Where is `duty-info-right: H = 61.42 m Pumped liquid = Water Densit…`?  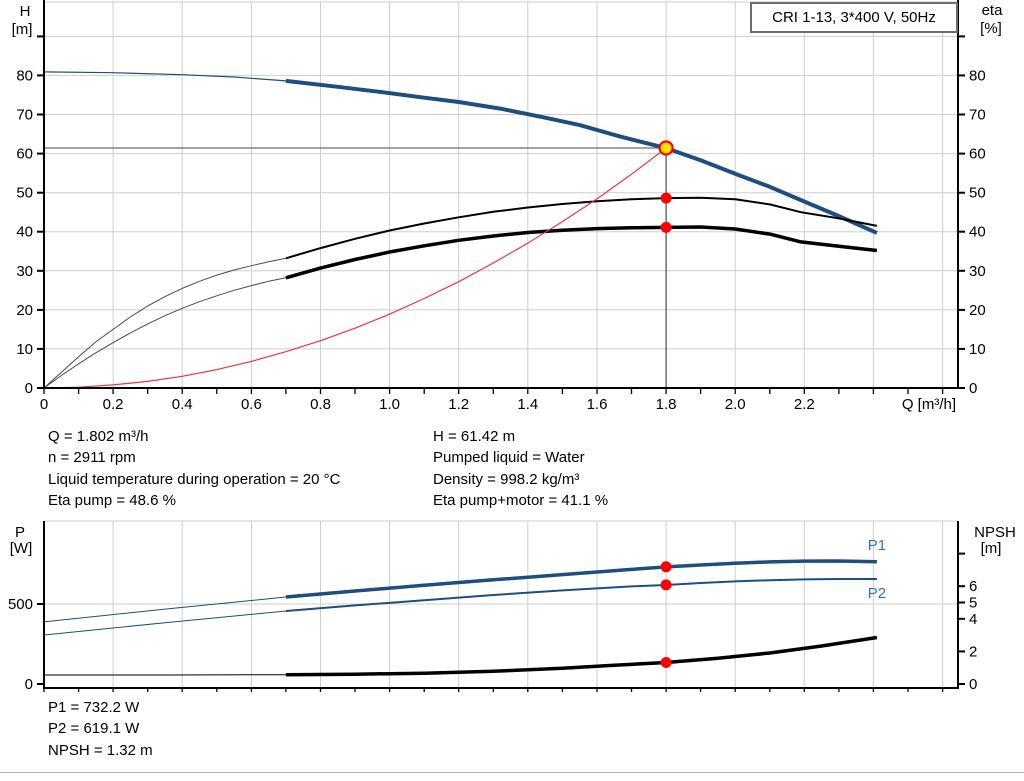
duty-info-right: H = 61.42 m Pumped liquid = Water Densit… is located at coordinates (520, 469).